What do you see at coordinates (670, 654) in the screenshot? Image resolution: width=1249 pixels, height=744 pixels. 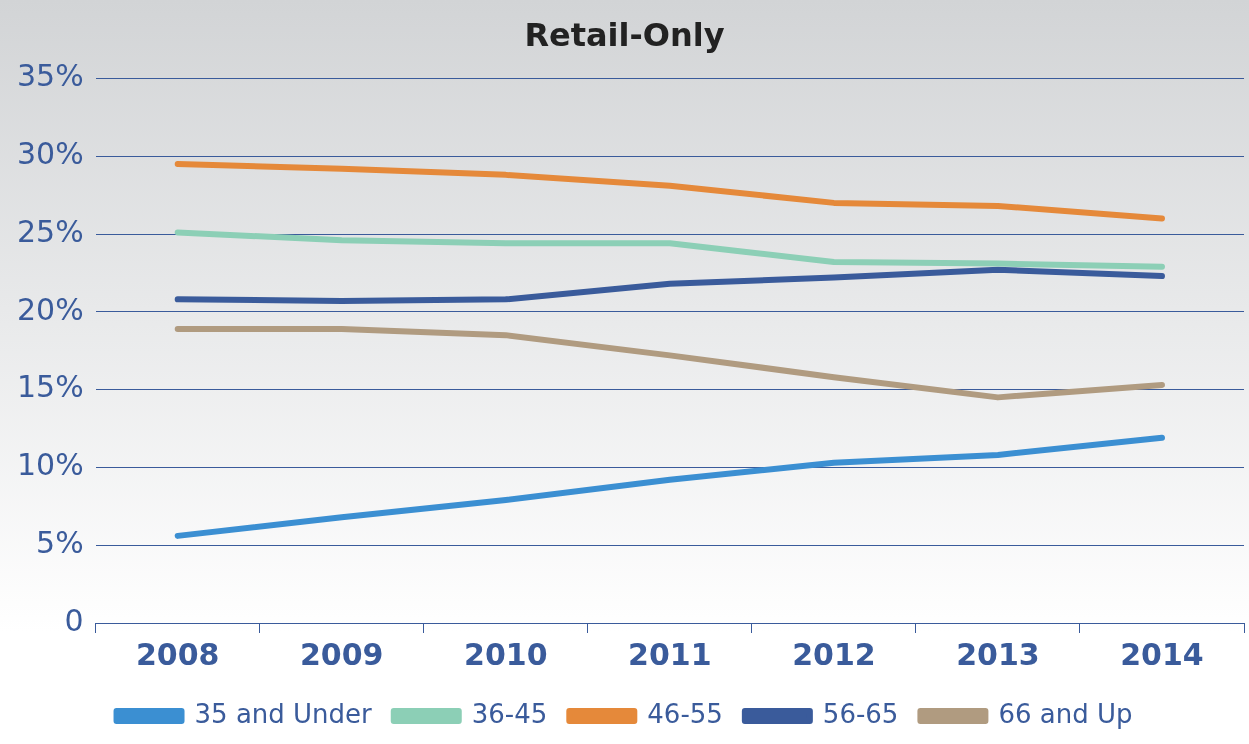 I see `x-tick-label: 2011` at bounding box center [670, 654].